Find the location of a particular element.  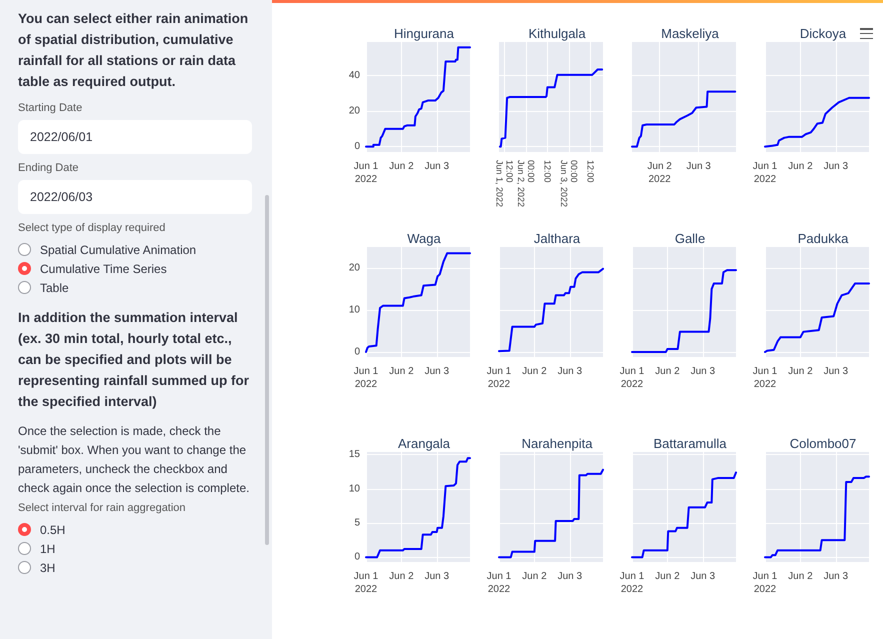

text: Spatial Cumulative Animation is located at coordinates (118, 249).